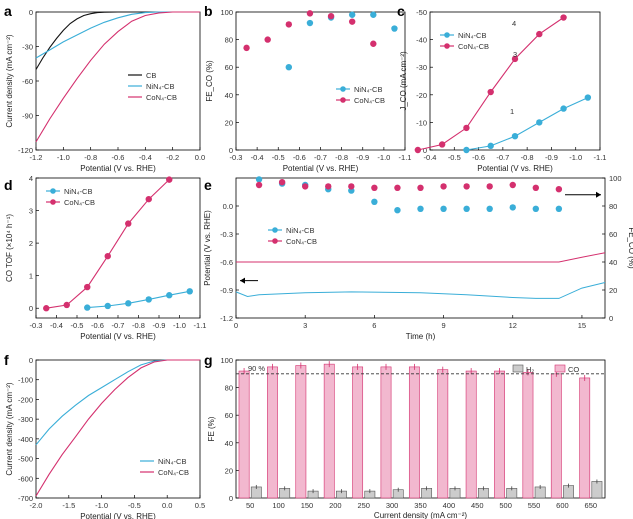 Image resolution: width=633 pixels, height=519 pixels. What do you see at coordinates (36, 505) in the screenshot?
I see `x-tick-label: -2.0` at bounding box center [36, 505].